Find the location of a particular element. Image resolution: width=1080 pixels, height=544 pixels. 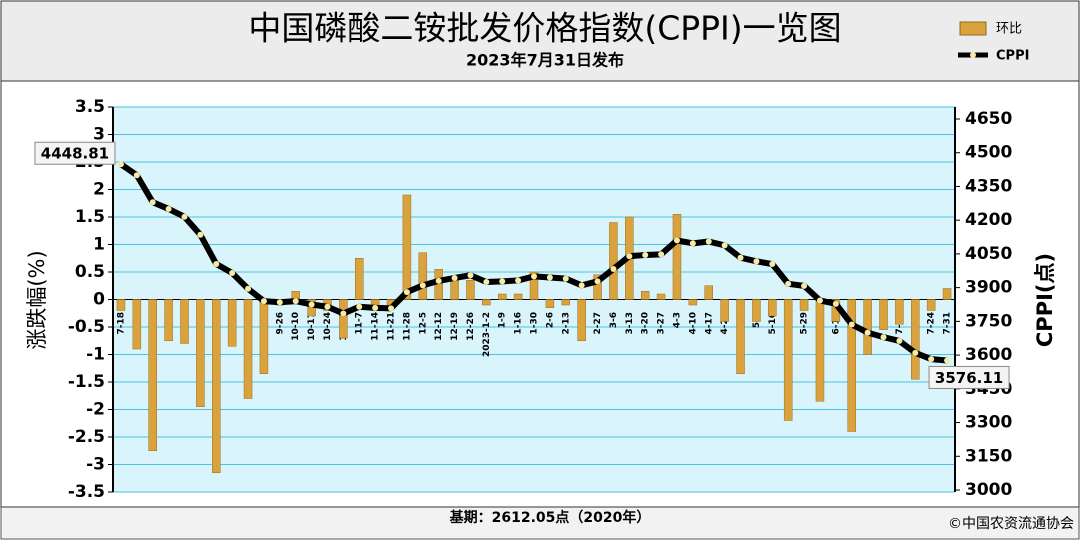

x-tick-label: 1-30 is located at coordinates (535, 323).